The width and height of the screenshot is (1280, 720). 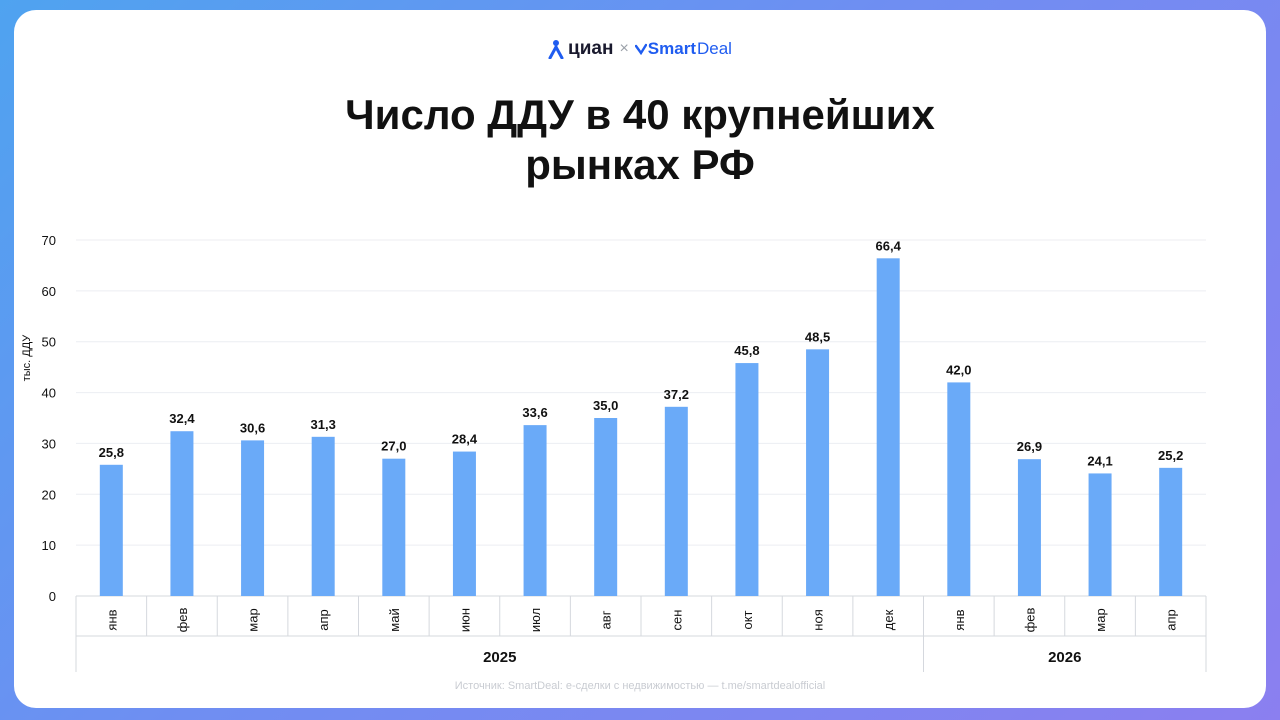 What do you see at coordinates (556, 49) in the screenshot?
I see `cian-pin-icon` at bounding box center [556, 49].